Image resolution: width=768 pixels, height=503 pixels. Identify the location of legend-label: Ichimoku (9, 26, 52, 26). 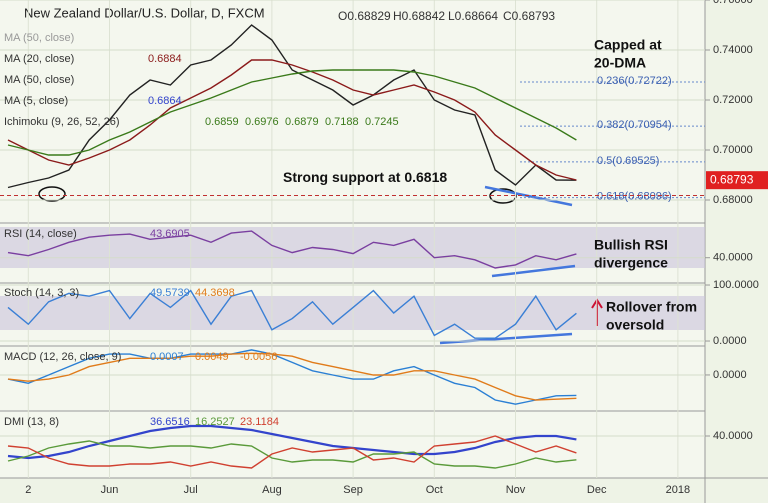
(62, 122).